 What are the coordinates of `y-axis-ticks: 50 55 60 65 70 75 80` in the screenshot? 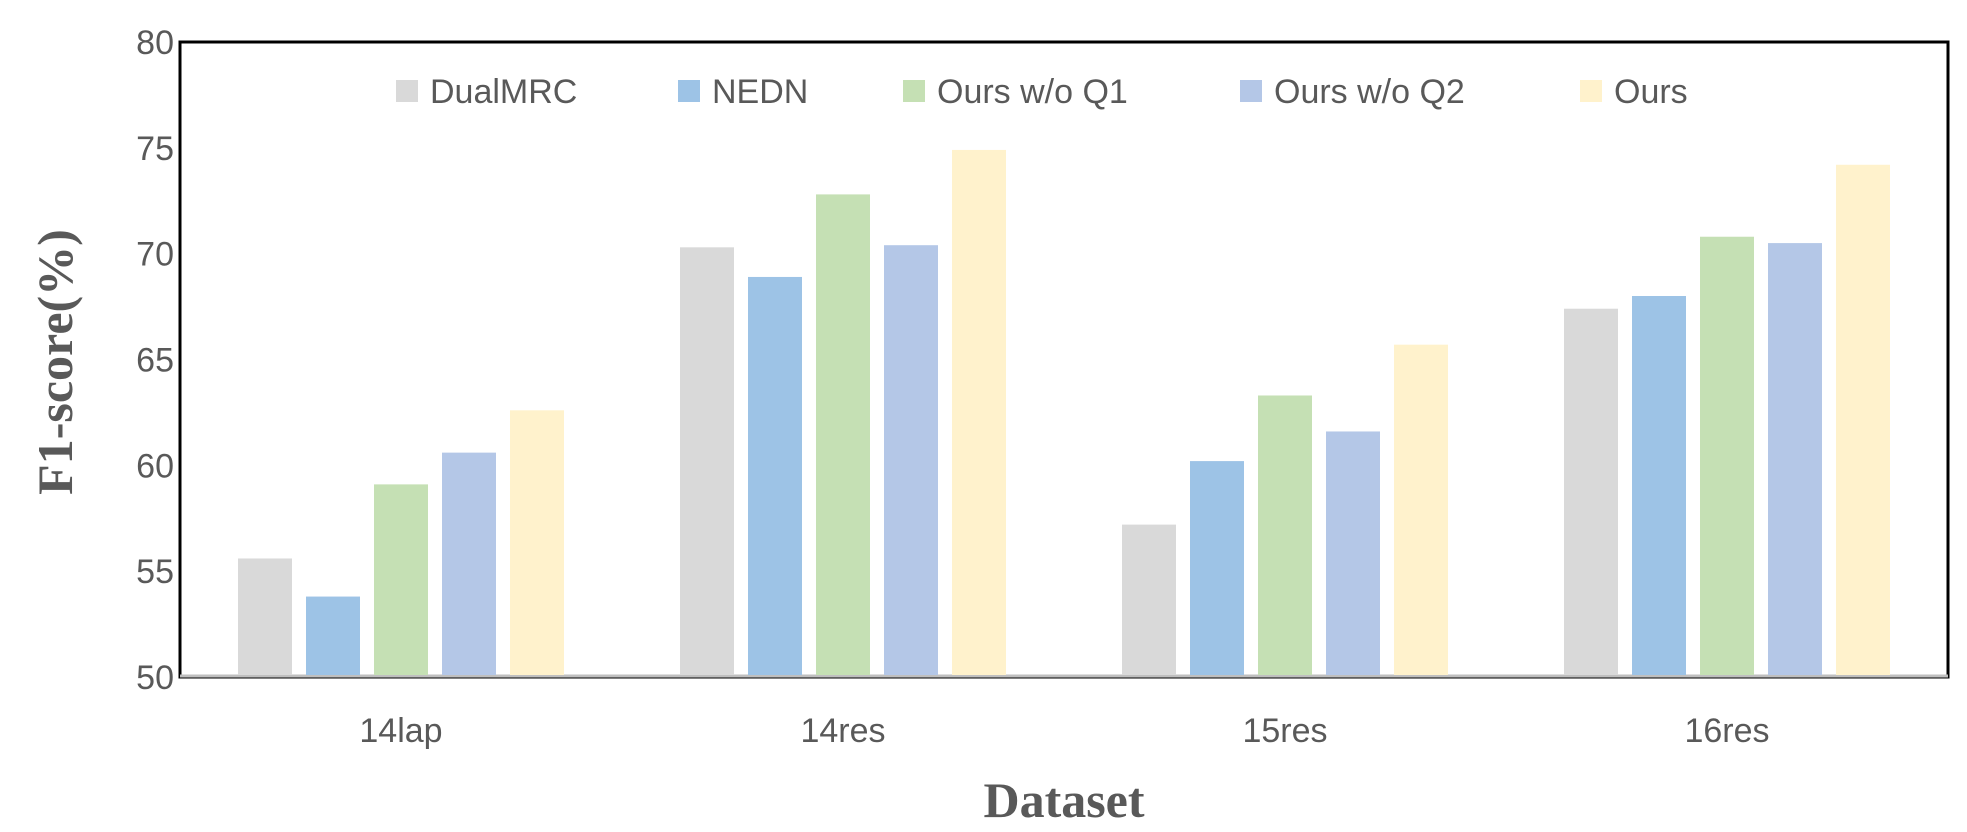 It's located at (155, 360).